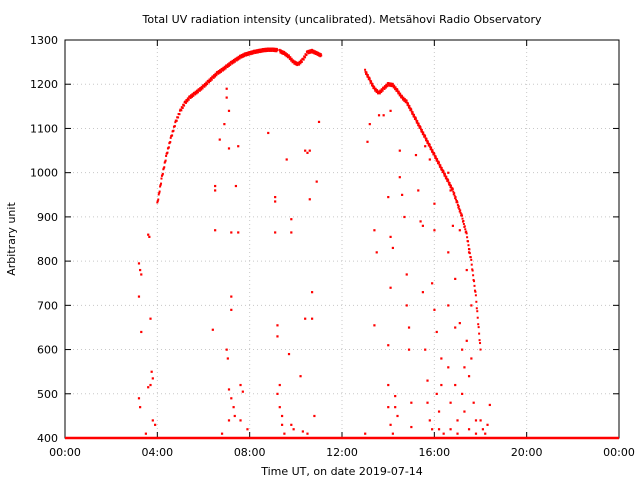 Image resolution: width=640 pixels, height=480 pixels. I want to click on y-tick-label: 1100, so click(44, 128).